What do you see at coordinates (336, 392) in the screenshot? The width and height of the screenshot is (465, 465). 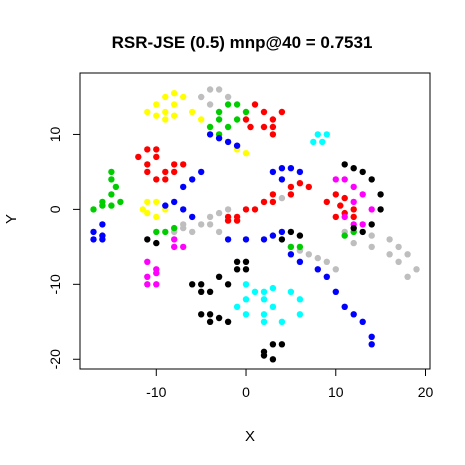 I see `x-tick-label-10: 10` at bounding box center [336, 392].